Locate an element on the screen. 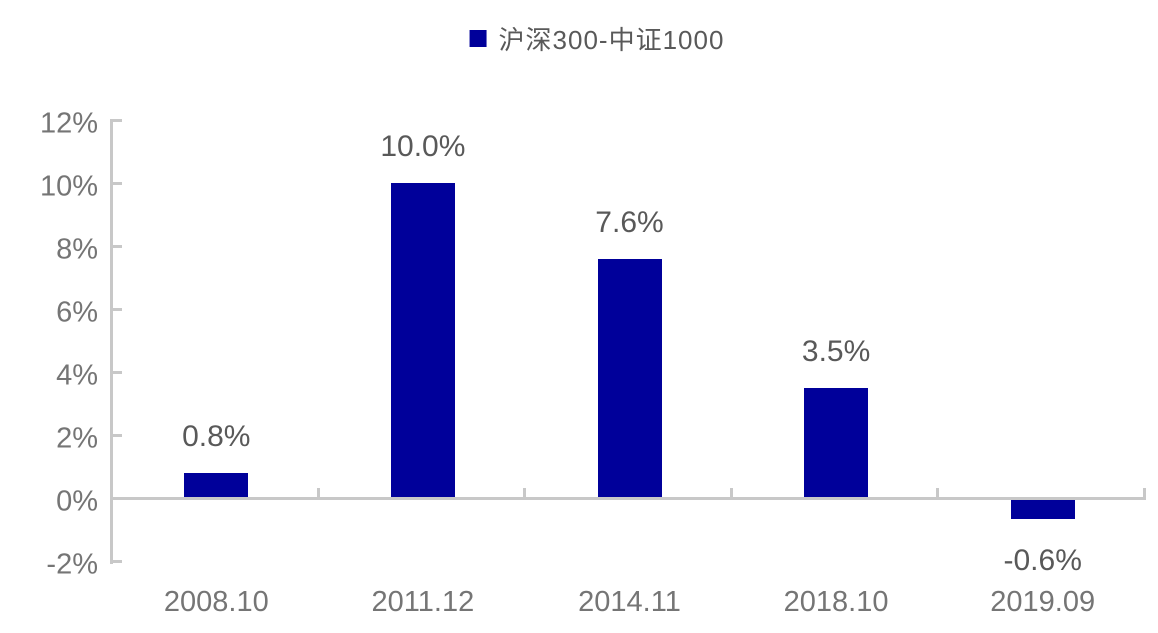  y-axis-tick-label: 4% is located at coordinates (77, 375).